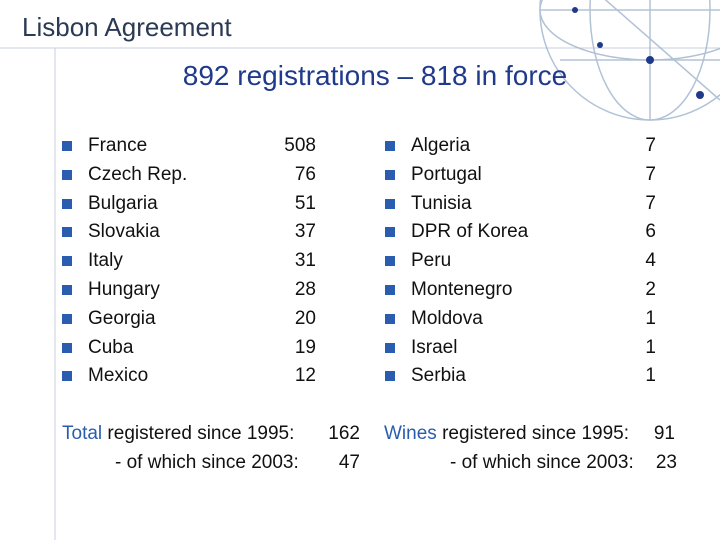 This screenshot has height=540, width=720. Describe the element at coordinates (375, 75) in the screenshot. I see `subtitle: 892 registrations – 818 in force` at that location.